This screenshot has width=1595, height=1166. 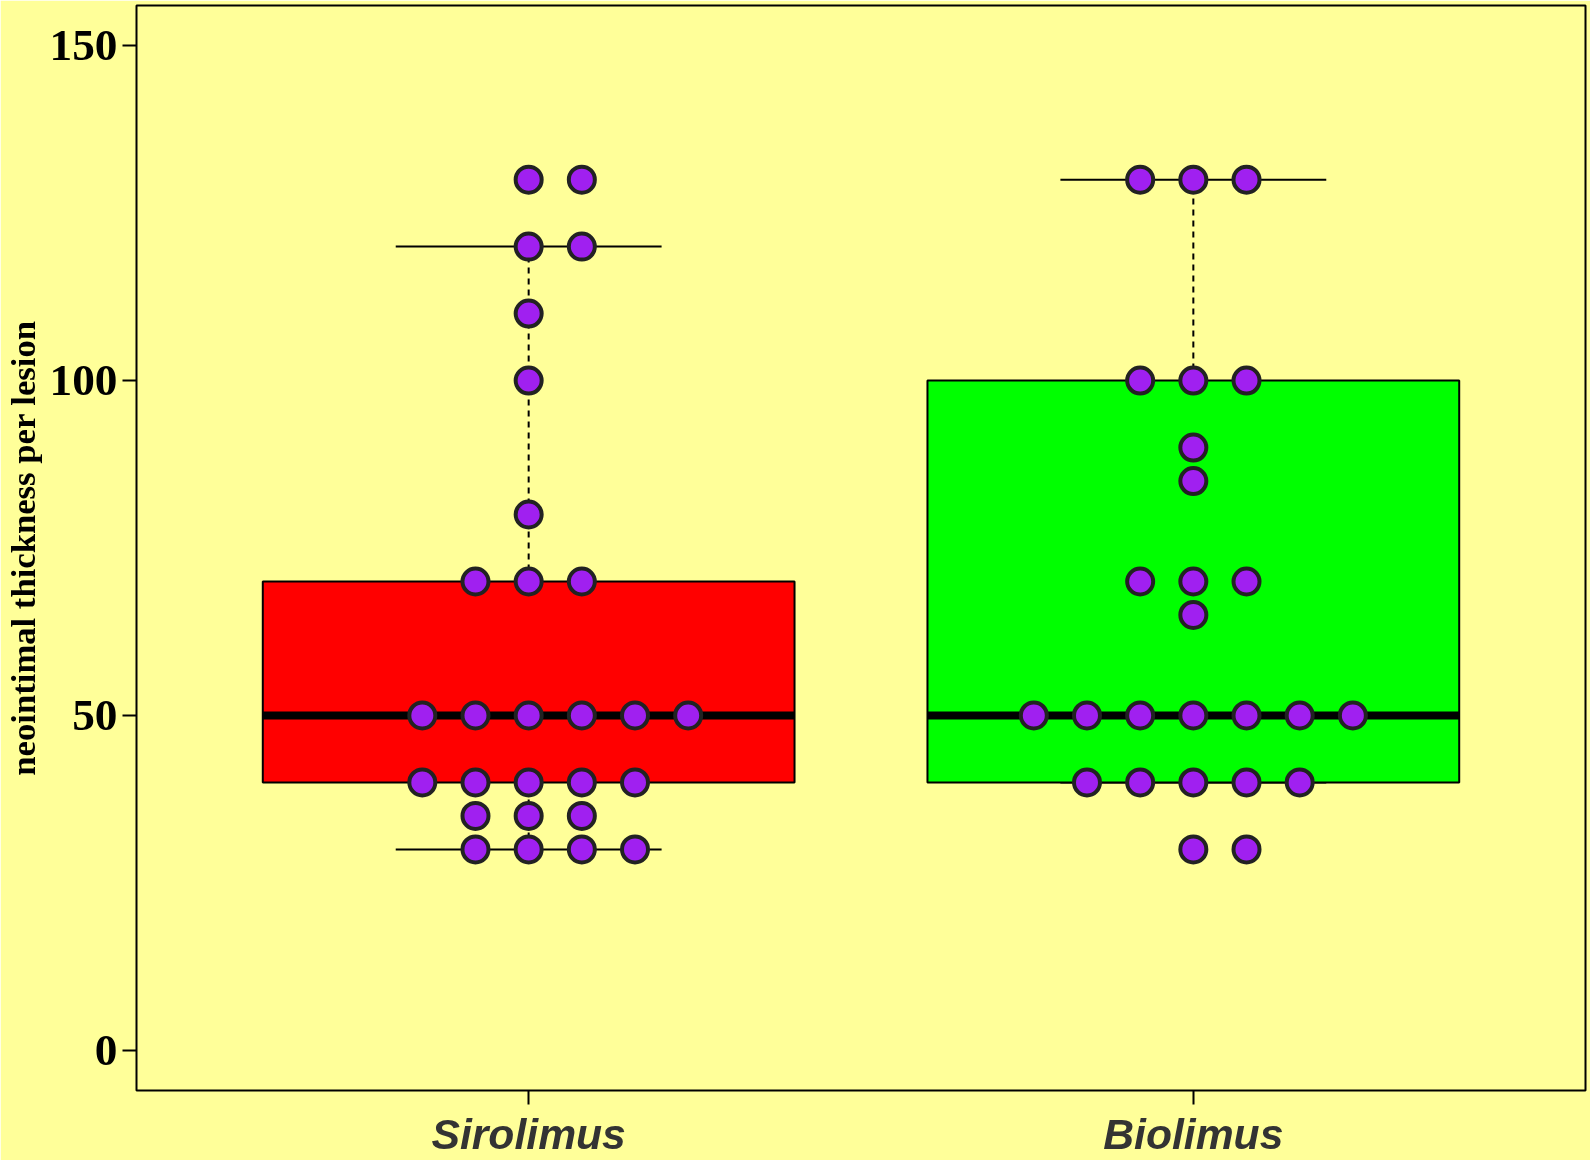 What do you see at coordinates (528, 1133) in the screenshot?
I see `x-tick-label: Sirolimus` at bounding box center [528, 1133].